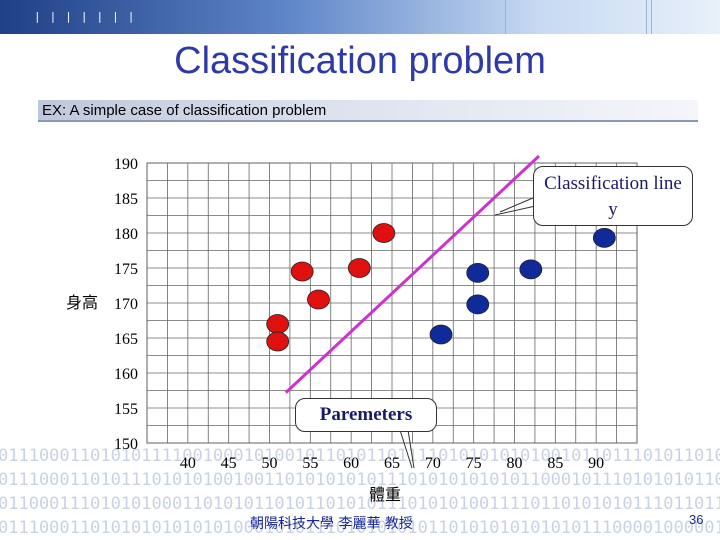 Image resolution: width=720 pixels, height=540 pixels. What do you see at coordinates (89, 16) in the screenshot?
I see `banner-tick-marks: |||||||` at bounding box center [89, 16].